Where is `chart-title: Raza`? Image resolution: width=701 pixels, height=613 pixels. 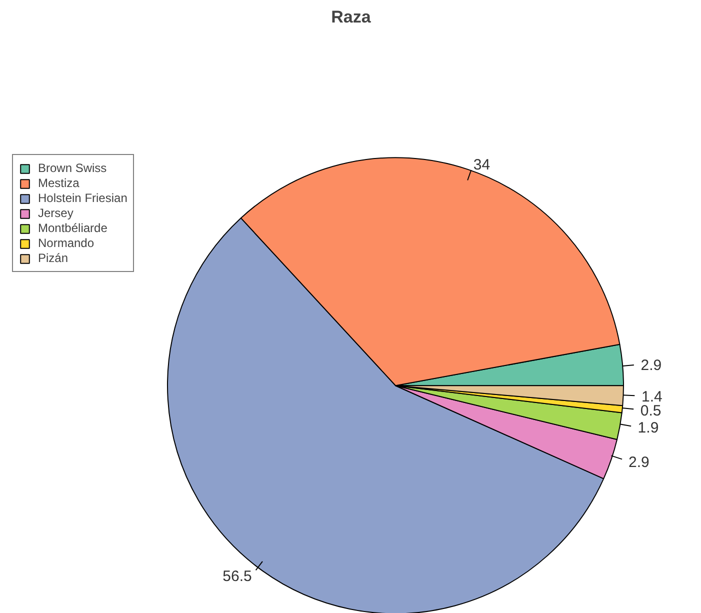 chart-title: Raza is located at coordinates (351, 17).